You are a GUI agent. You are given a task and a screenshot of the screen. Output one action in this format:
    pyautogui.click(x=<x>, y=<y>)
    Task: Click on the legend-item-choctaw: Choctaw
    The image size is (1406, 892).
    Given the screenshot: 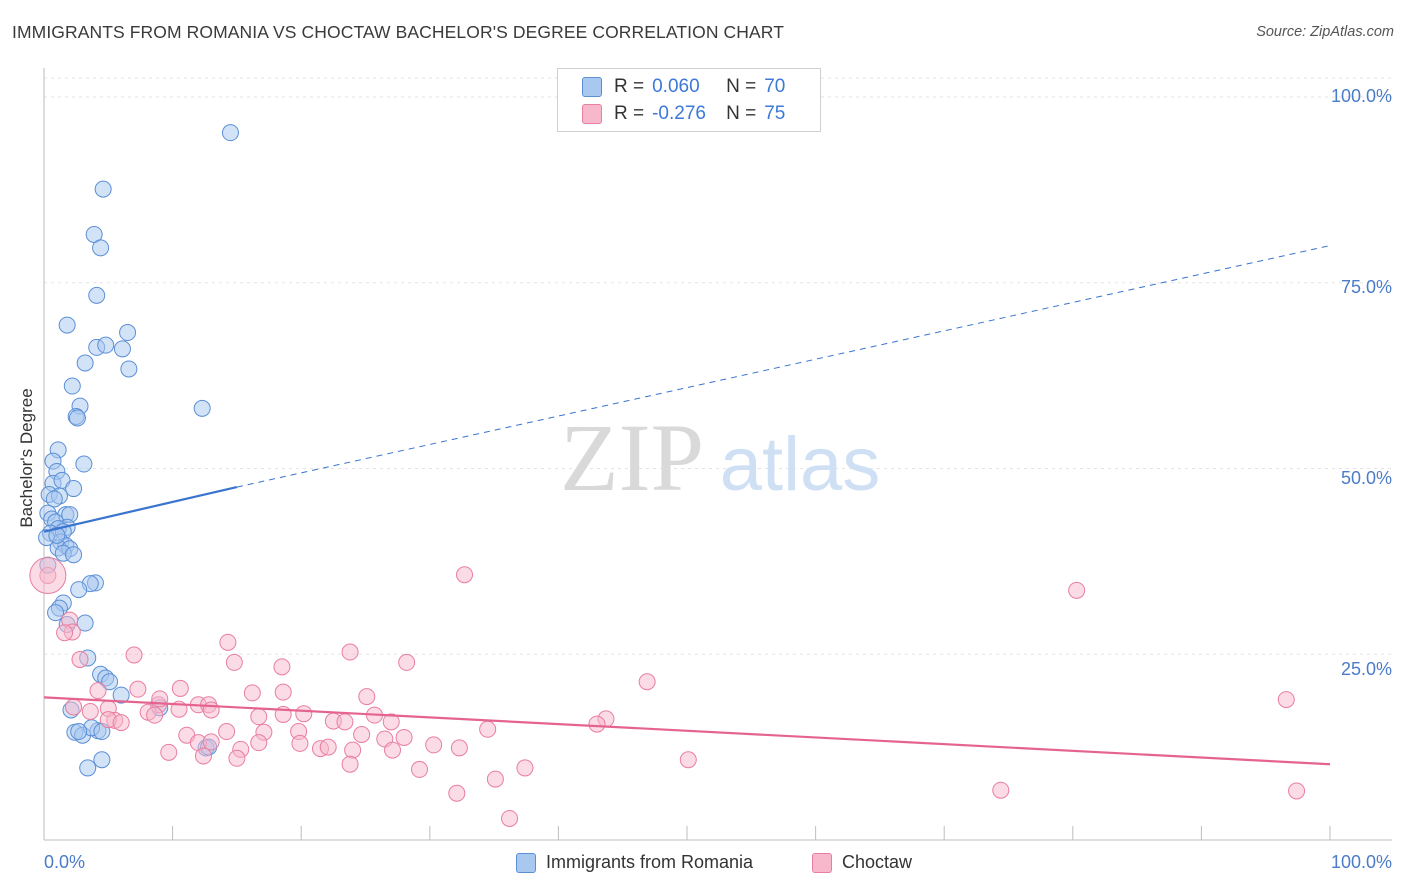 What is the action you would take?
    pyautogui.click(x=862, y=862)
    